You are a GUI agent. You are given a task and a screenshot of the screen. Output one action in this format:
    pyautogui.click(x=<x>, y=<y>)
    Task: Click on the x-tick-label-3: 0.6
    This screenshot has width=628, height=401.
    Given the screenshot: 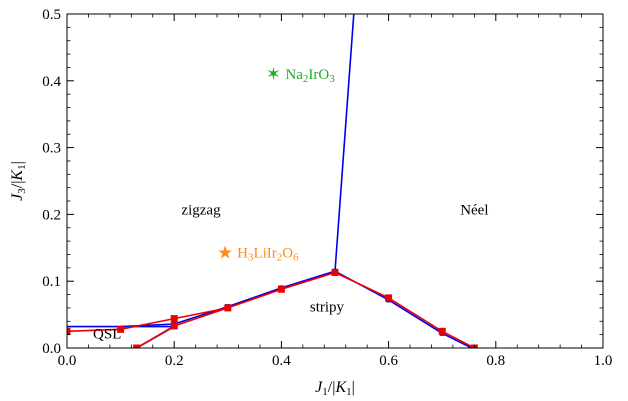 What is the action you would take?
    pyautogui.click(x=388, y=361)
    